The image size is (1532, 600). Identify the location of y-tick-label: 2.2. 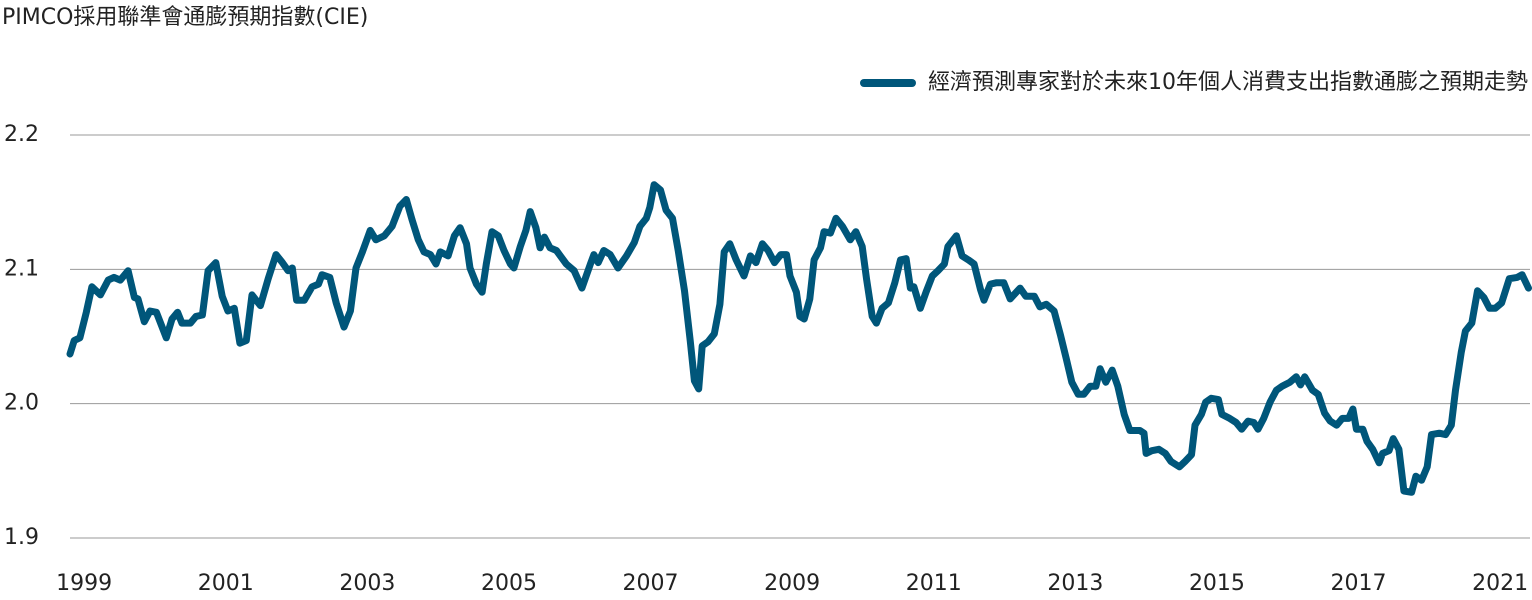
(21, 134).